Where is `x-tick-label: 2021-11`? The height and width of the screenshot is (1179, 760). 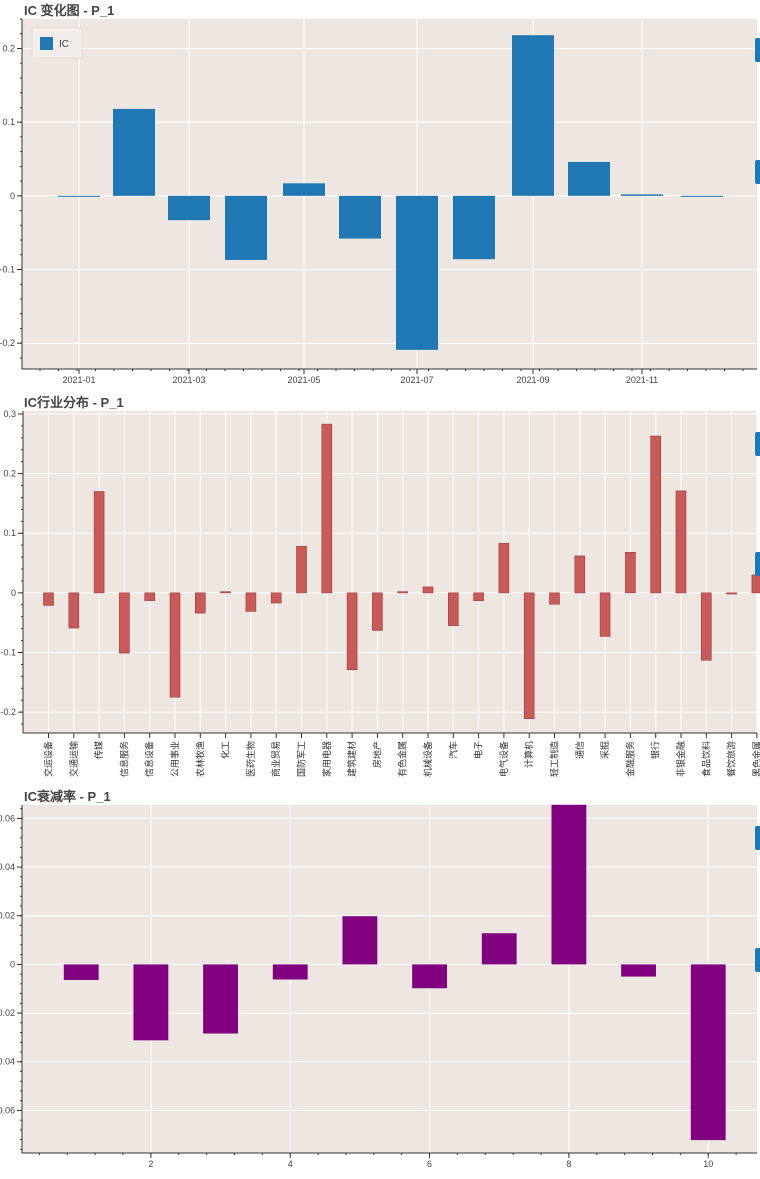 x-tick-label: 2021-11 is located at coordinates (642, 380).